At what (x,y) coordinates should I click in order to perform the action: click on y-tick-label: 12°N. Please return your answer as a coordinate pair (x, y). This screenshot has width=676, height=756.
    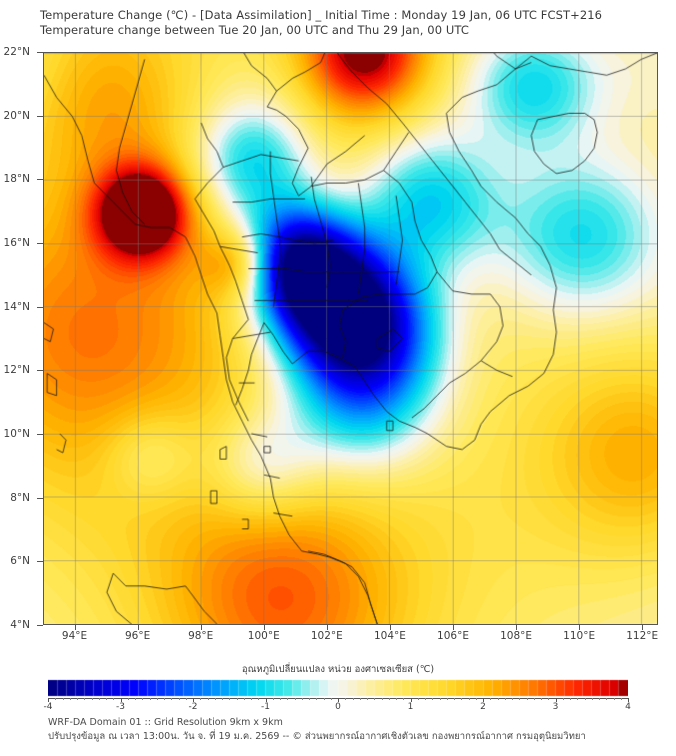
    Looking at the image, I should click on (16, 370).